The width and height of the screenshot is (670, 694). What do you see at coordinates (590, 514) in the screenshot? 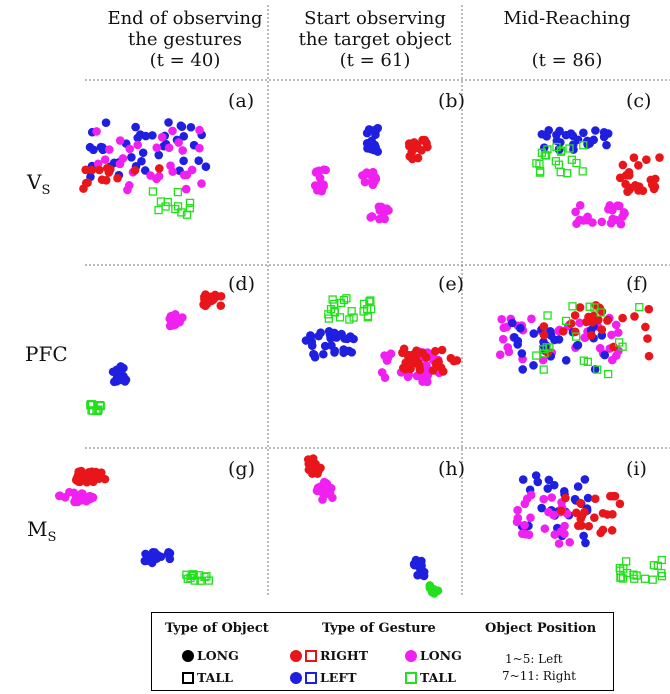
I see `cluster-right` at bounding box center [590, 514].